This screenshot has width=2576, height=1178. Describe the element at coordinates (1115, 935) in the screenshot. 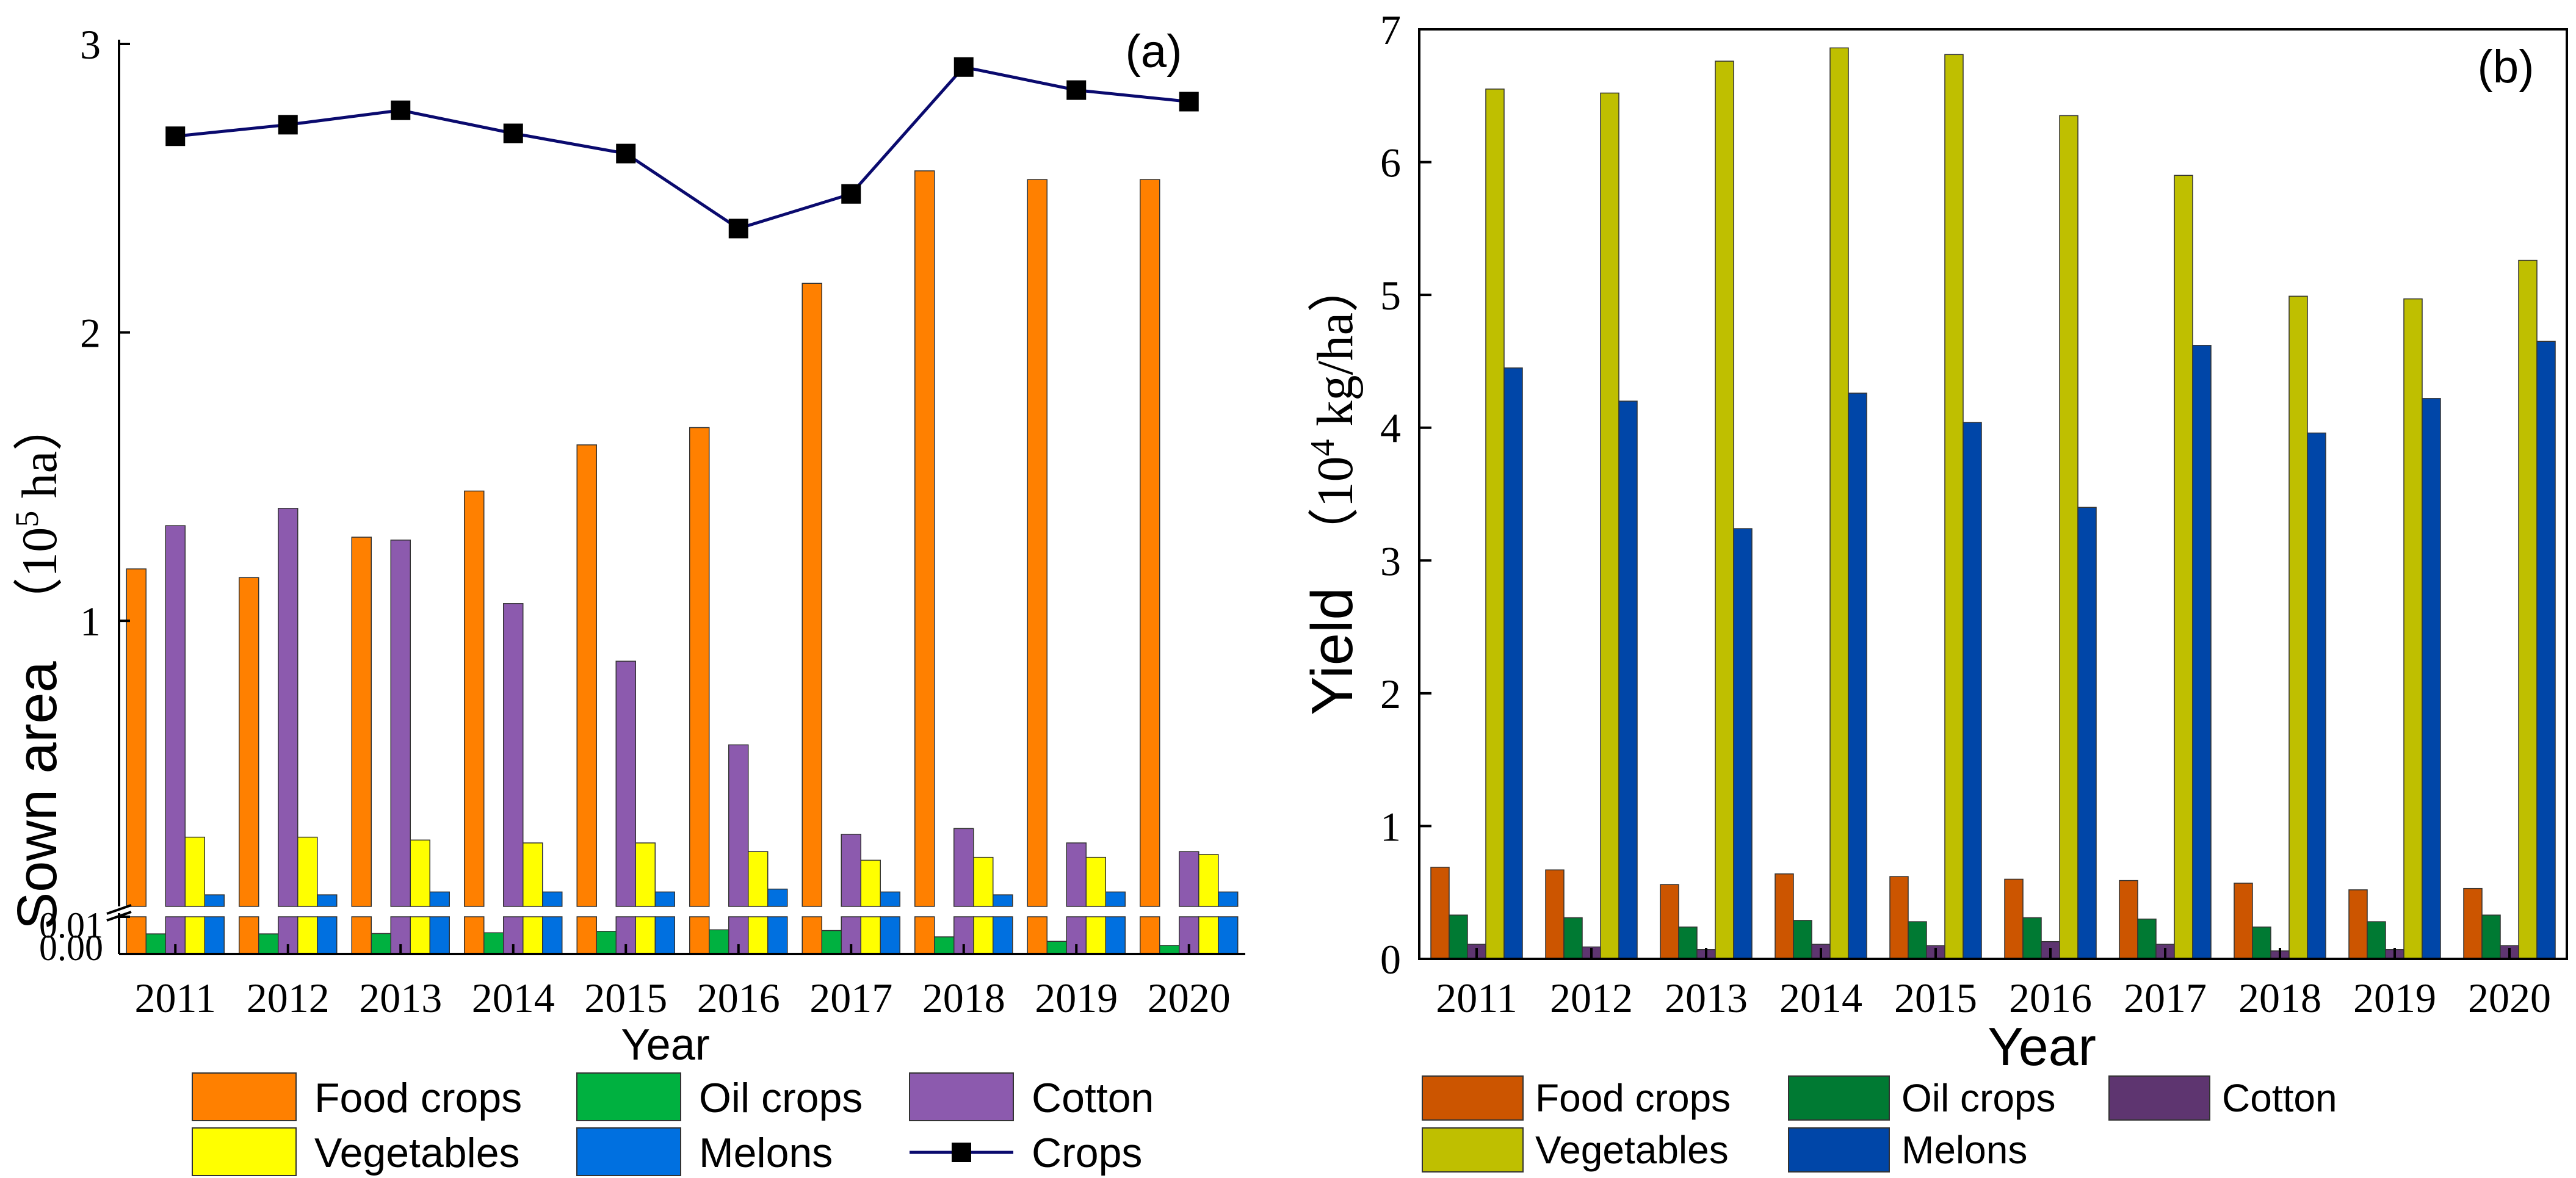

I see `bar-a-melons-2019-low` at that location.